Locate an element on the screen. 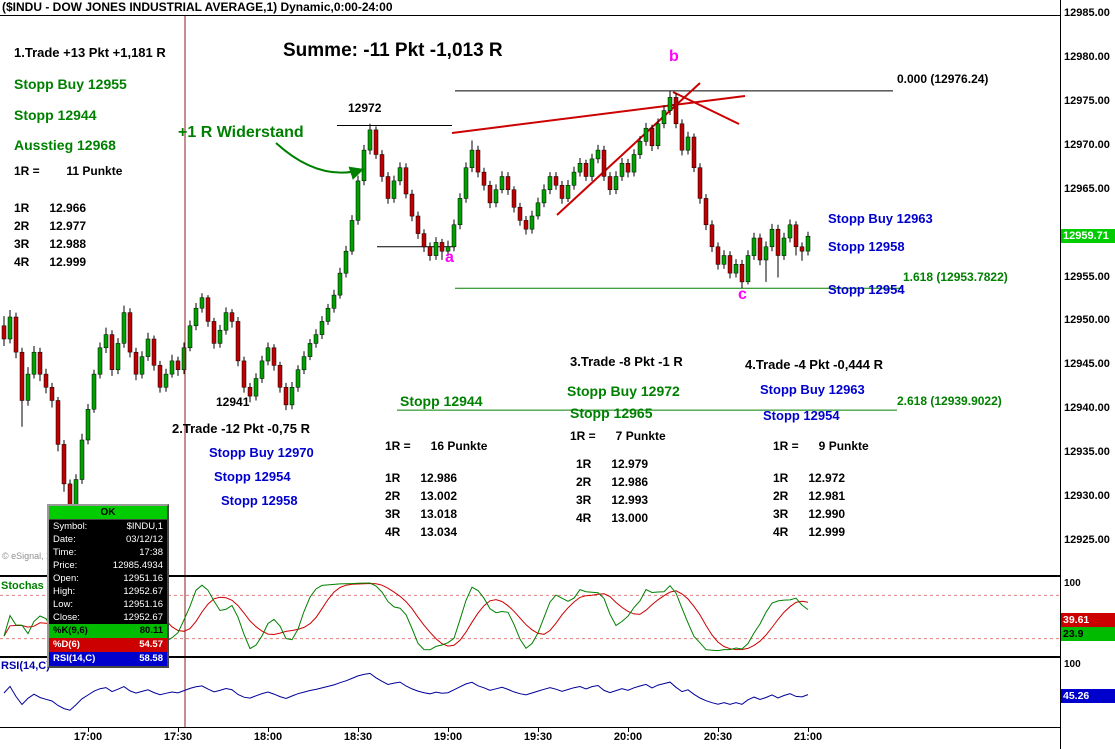  rsi-value-badge: 45.26 is located at coordinates (1088, 696).